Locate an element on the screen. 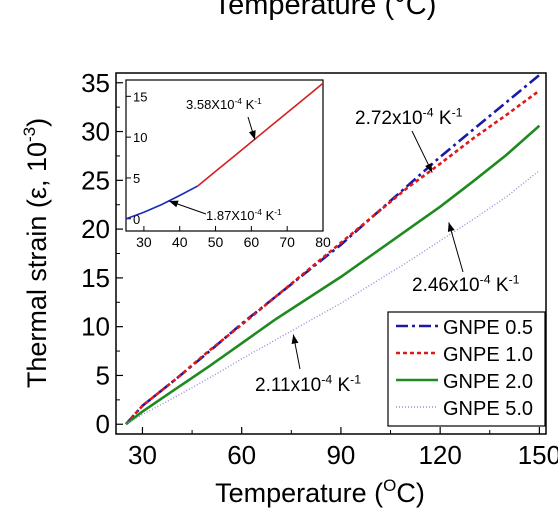  main-y-tick-label: 25 is located at coordinates (95, 180).